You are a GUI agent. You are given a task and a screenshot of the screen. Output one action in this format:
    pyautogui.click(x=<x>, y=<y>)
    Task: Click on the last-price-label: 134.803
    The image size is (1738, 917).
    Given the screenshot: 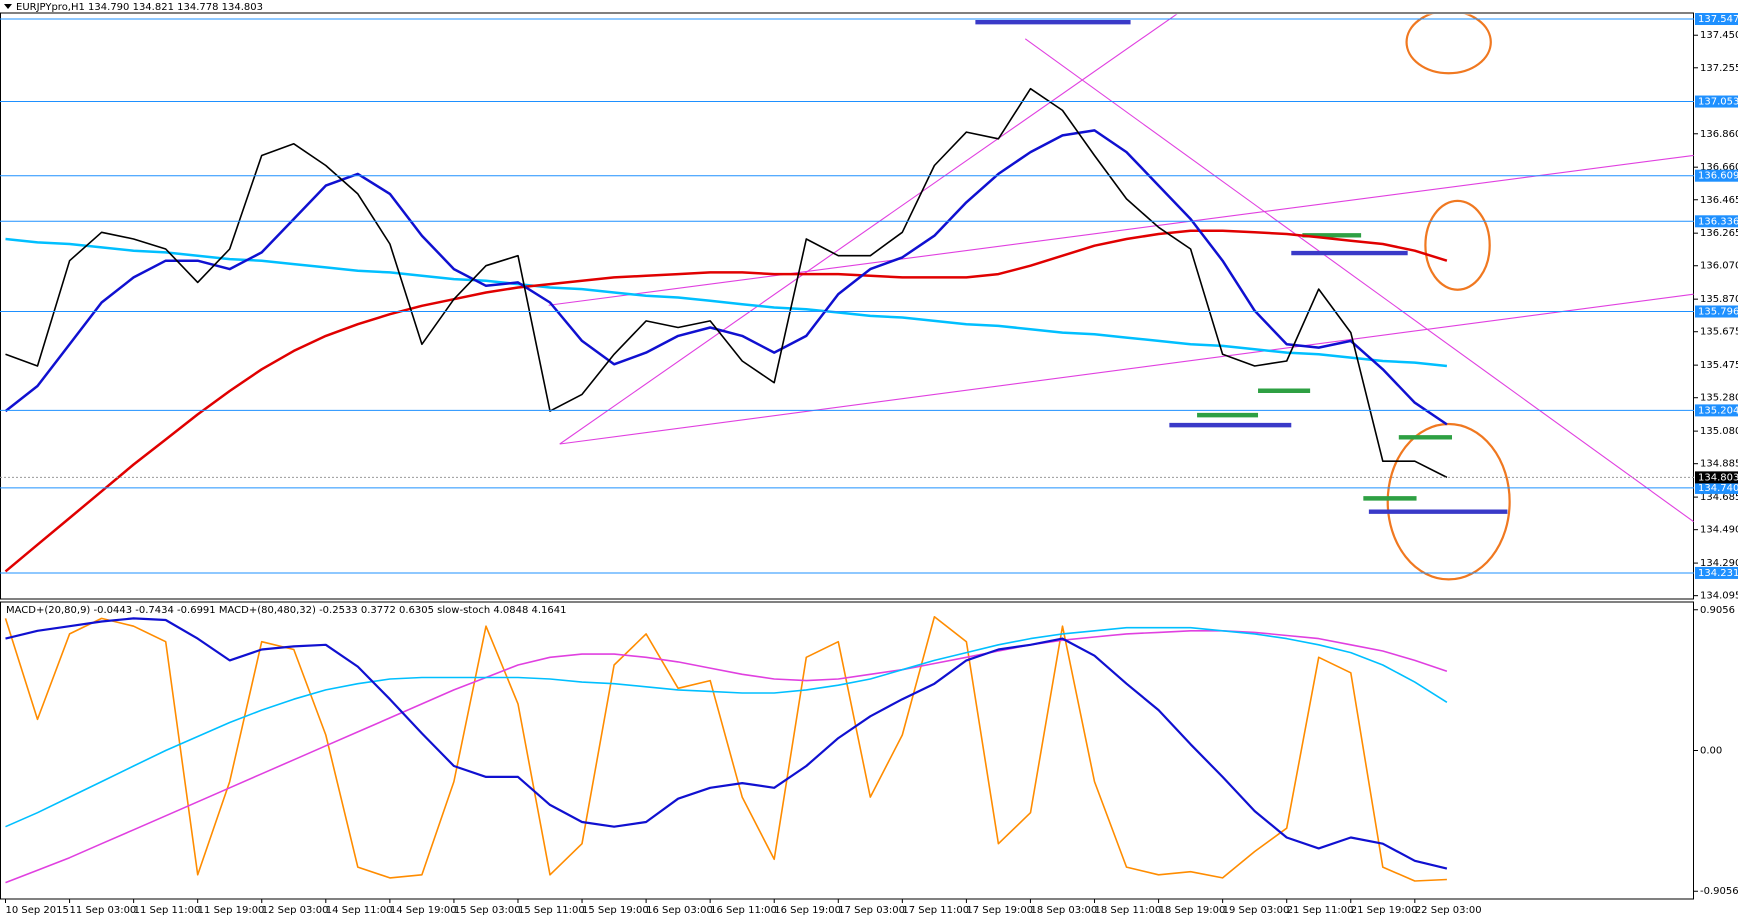 What is the action you would take?
    pyautogui.click(x=1718, y=477)
    